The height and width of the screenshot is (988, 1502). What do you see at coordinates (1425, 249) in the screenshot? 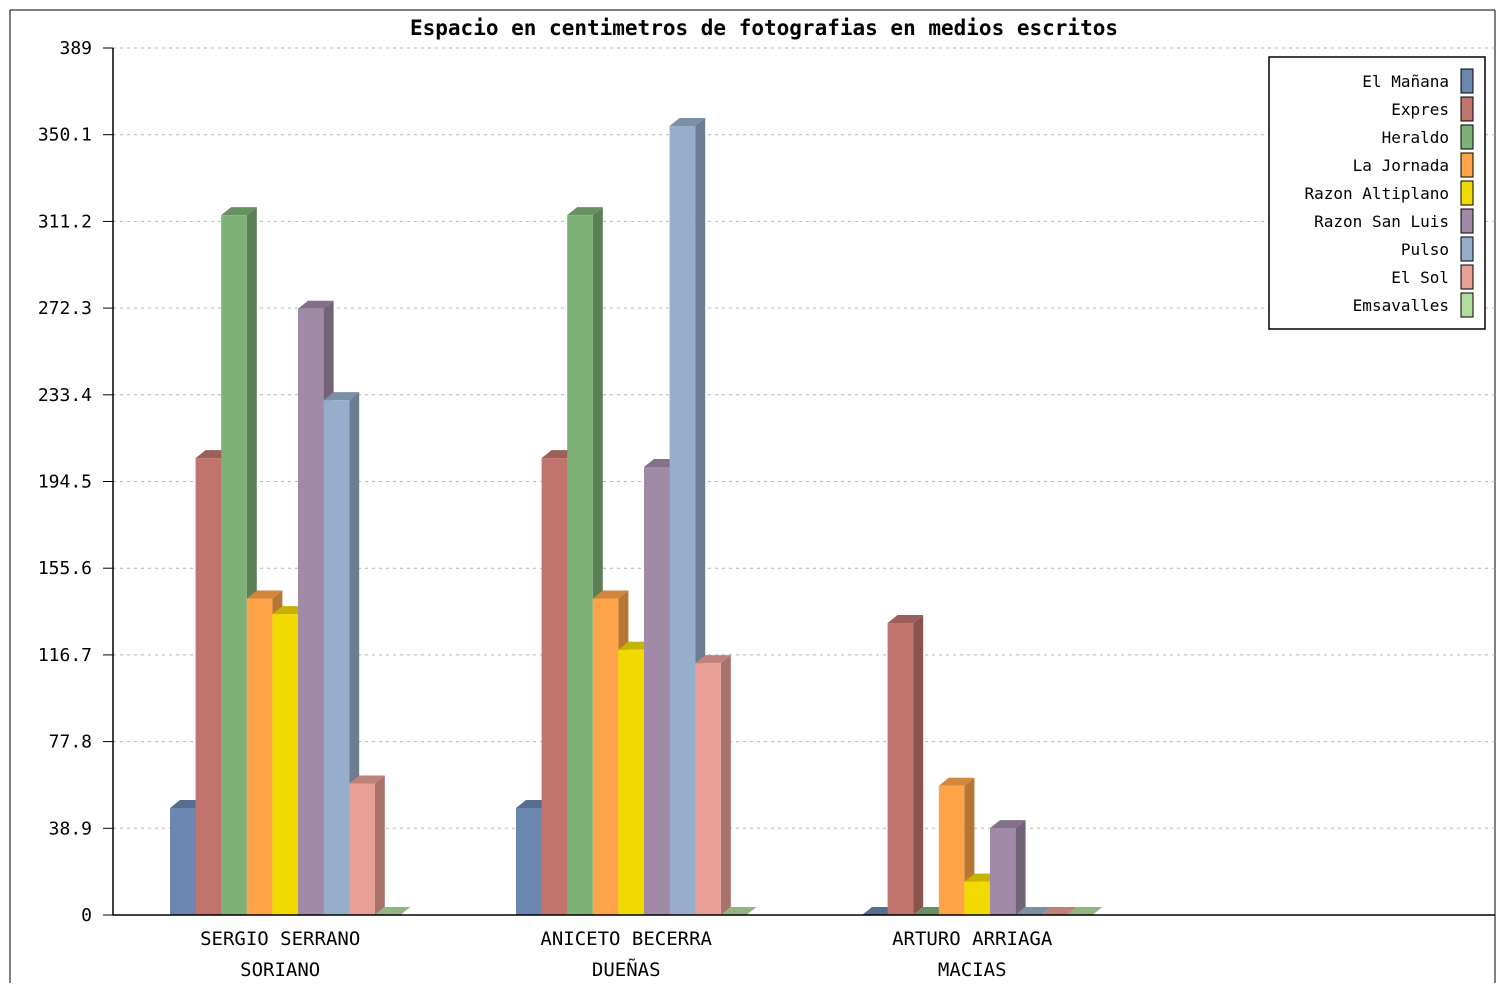
I see `legend-label: Pulso` at bounding box center [1425, 249].